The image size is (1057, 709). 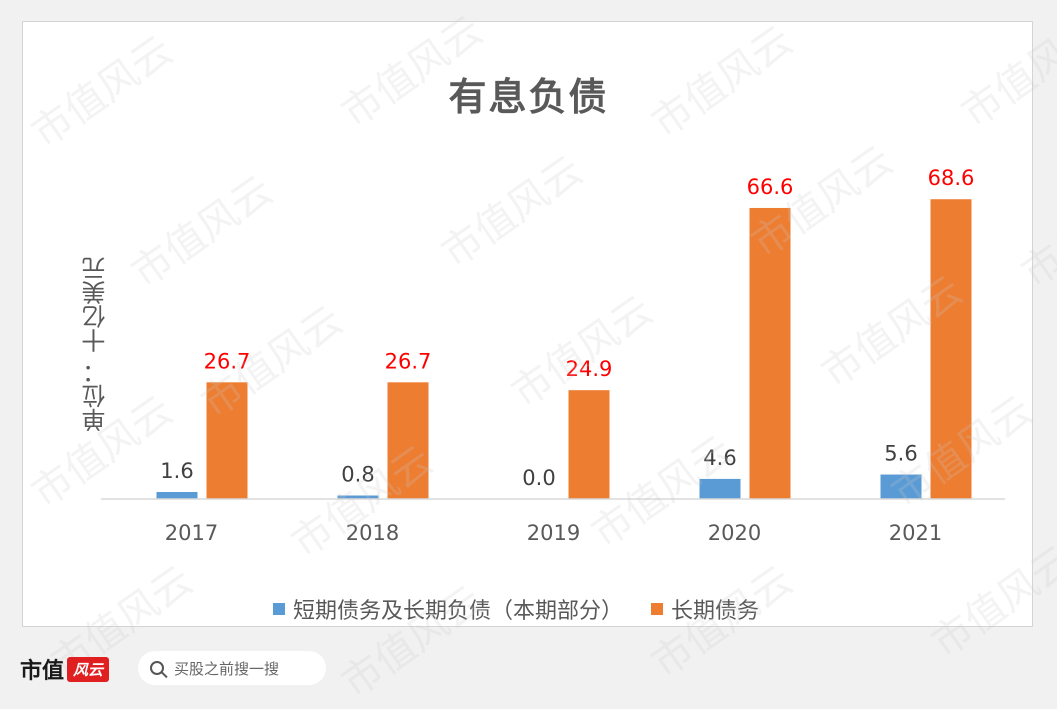 I want to click on search-box: 买股之前搜一搜, so click(x=232, y=668).